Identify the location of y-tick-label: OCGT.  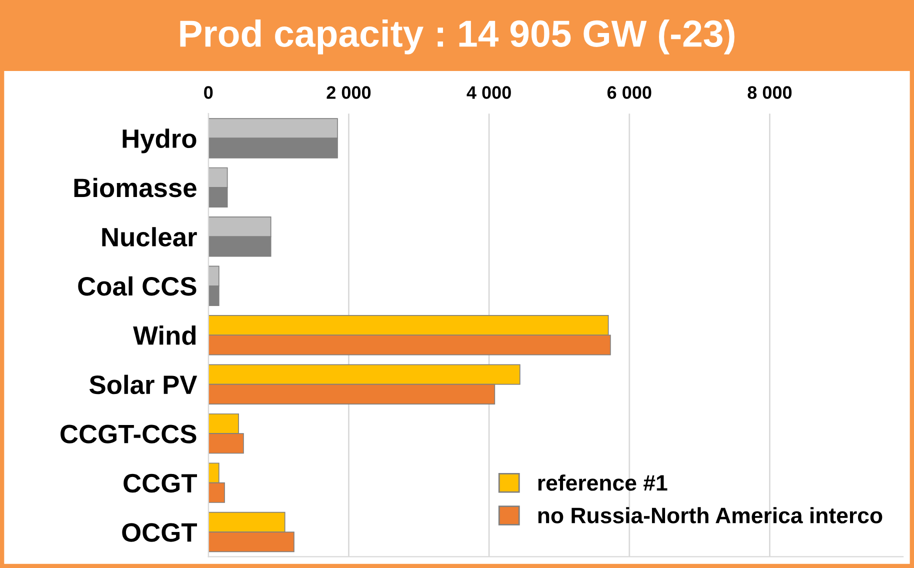
(159, 532).